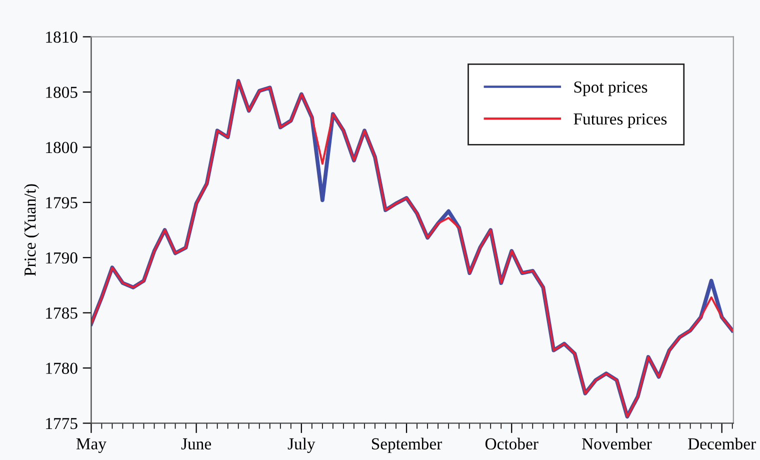 Image resolution: width=760 pixels, height=460 pixels. I want to click on y-tick-label: 1800, so click(62, 148).